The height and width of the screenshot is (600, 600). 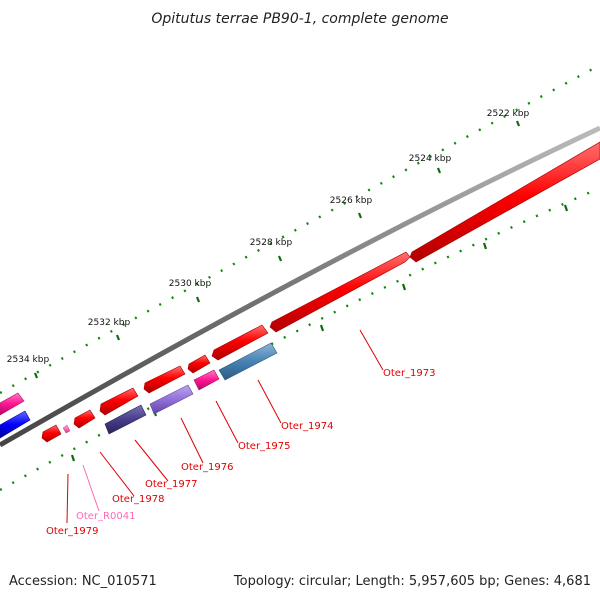 What do you see at coordinates (409, 373) in the screenshot?
I see `gene-label-oter-1973: Oter_1973` at bounding box center [409, 373].